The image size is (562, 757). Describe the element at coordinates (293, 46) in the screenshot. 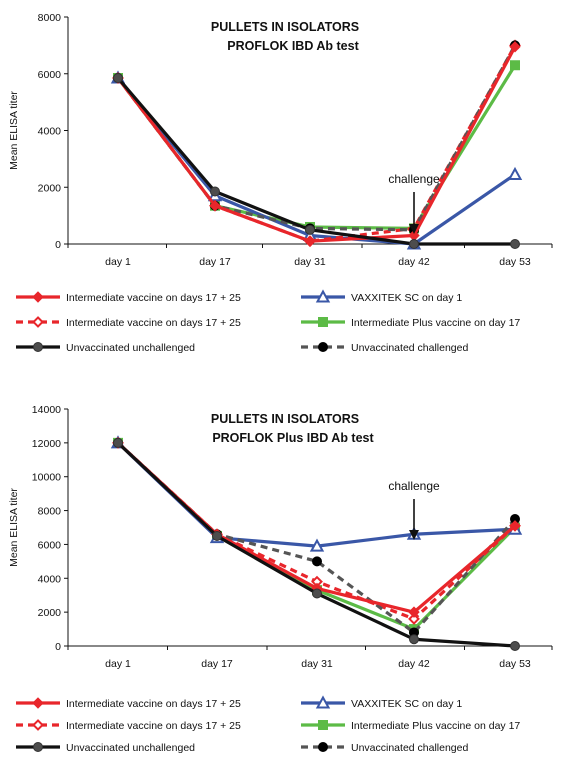

I see `chart-subtitle: PROFLOK IBD Ab test` at that location.